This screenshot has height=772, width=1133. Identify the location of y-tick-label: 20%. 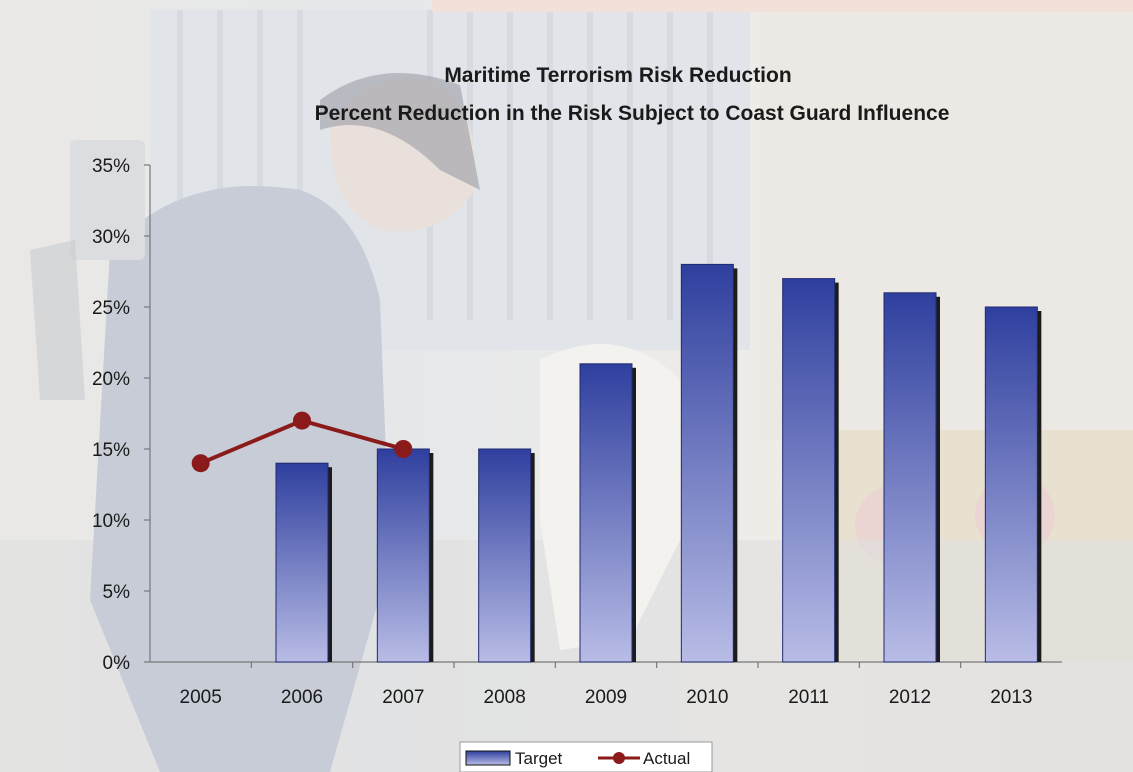
(111, 379).